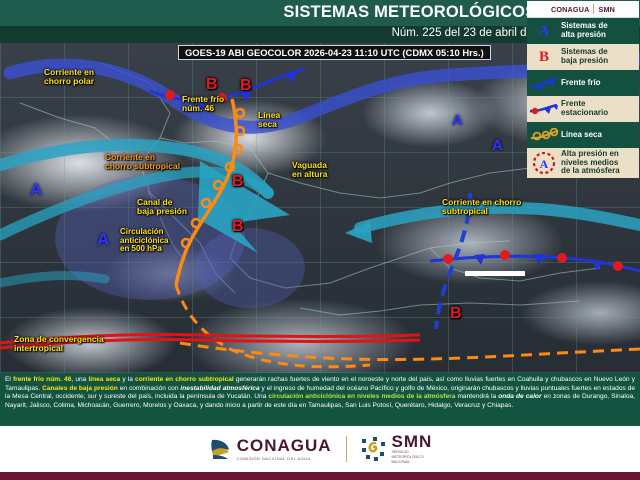 The image size is (640, 480). What do you see at coordinates (456, 313) in the screenshot?
I see `map-symbol-low-b-5: B` at bounding box center [456, 313].